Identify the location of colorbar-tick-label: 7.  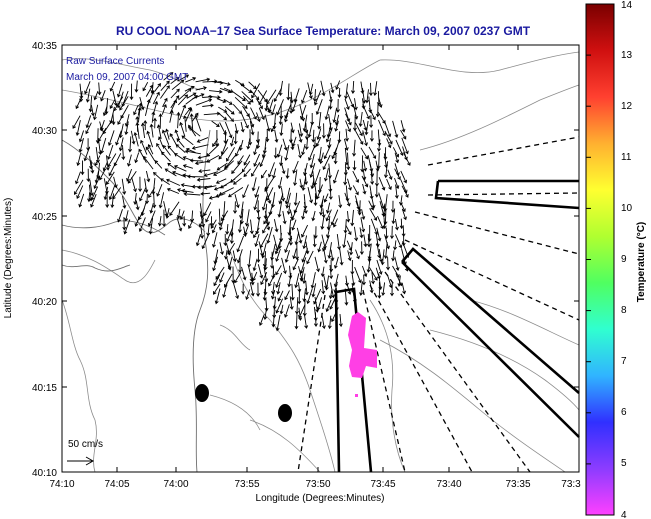
(624, 361).